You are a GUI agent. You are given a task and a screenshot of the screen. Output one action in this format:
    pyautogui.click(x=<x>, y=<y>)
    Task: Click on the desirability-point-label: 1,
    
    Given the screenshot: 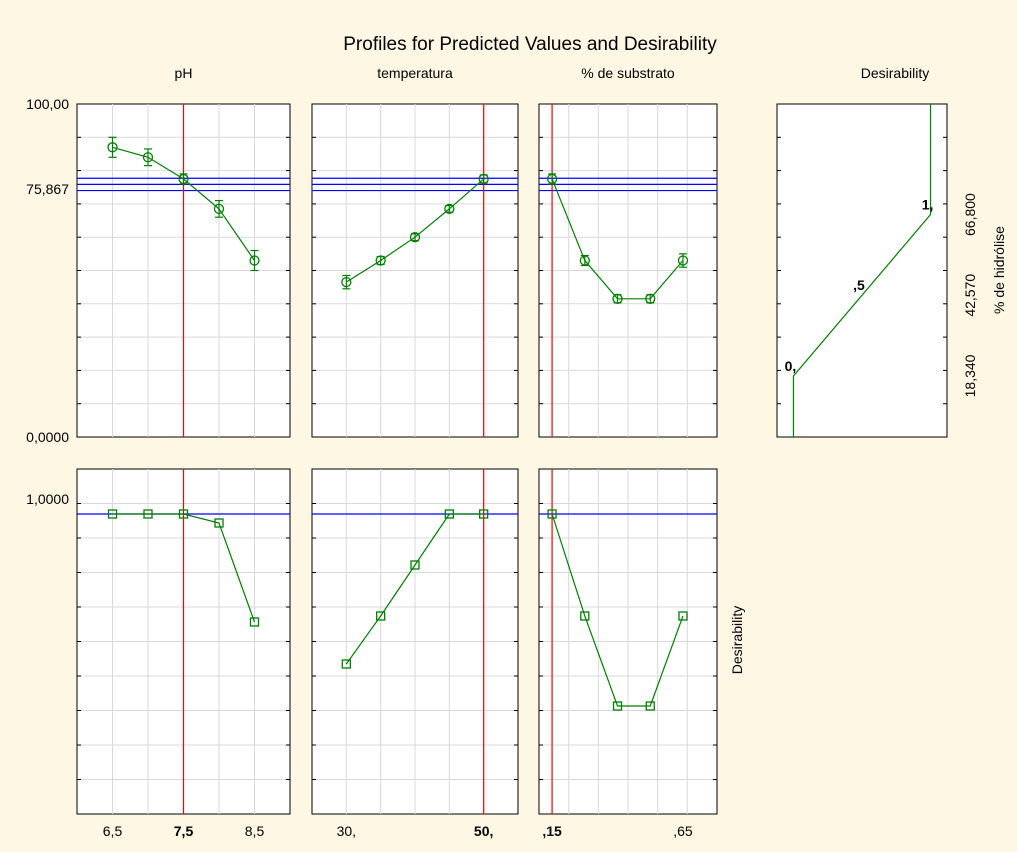 What is the action you would take?
    pyautogui.click(x=928, y=205)
    